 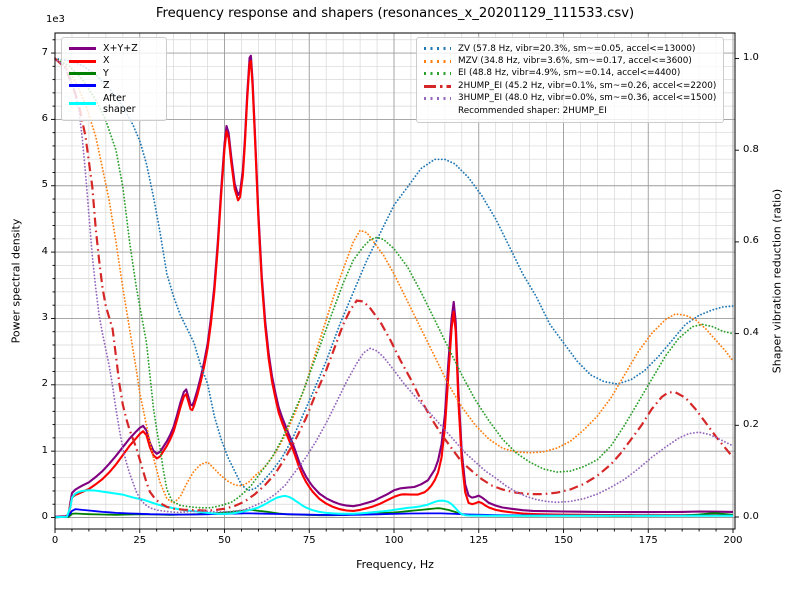 I want to click on y-left-tick-label: 4, so click(x=44, y=251).